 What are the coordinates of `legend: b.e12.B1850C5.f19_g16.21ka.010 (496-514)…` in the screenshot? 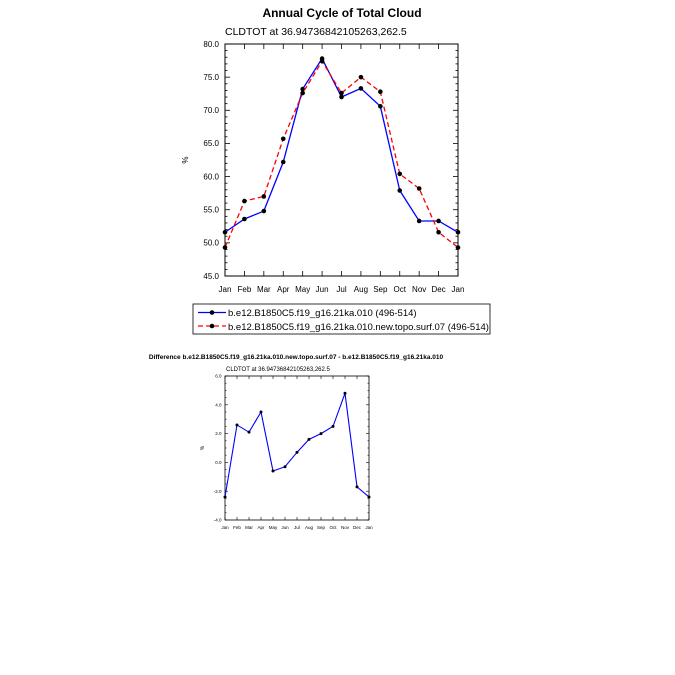 It's located at (341, 319).